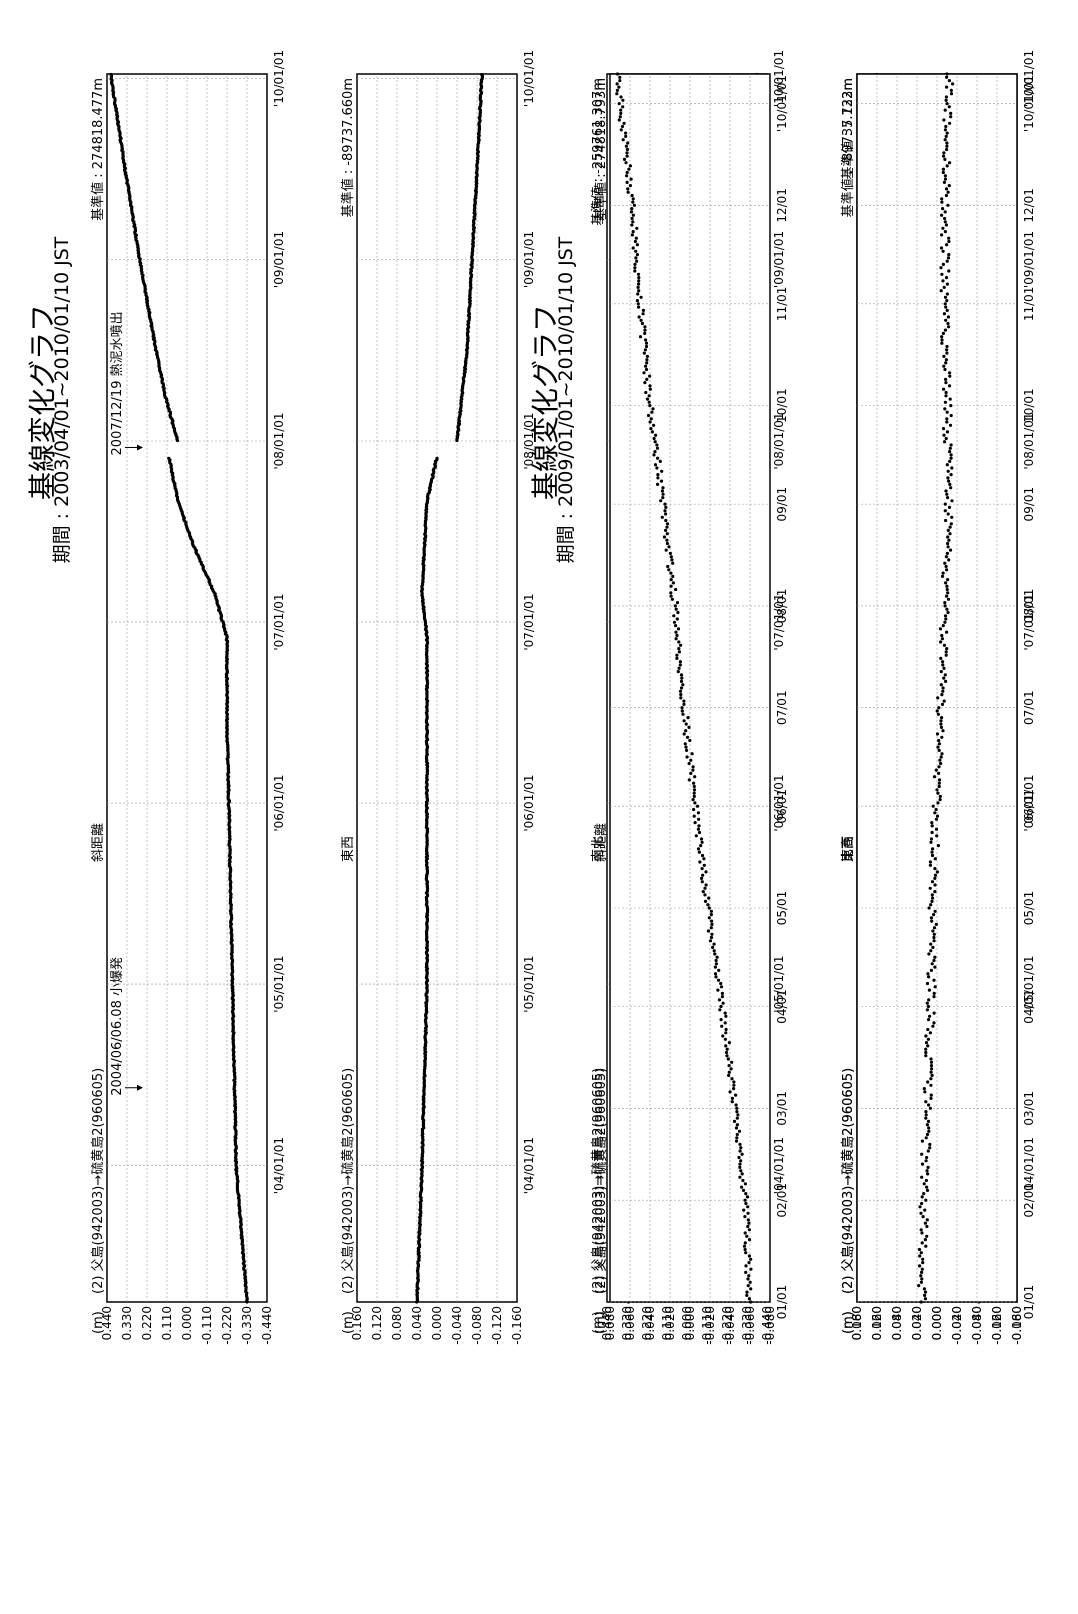 Image resolution: width=1078 pixels, height=1614 pixels. What do you see at coordinates (782, 205) in the screenshot?
I see `x-tick-label: 12/01` at bounding box center [782, 205].